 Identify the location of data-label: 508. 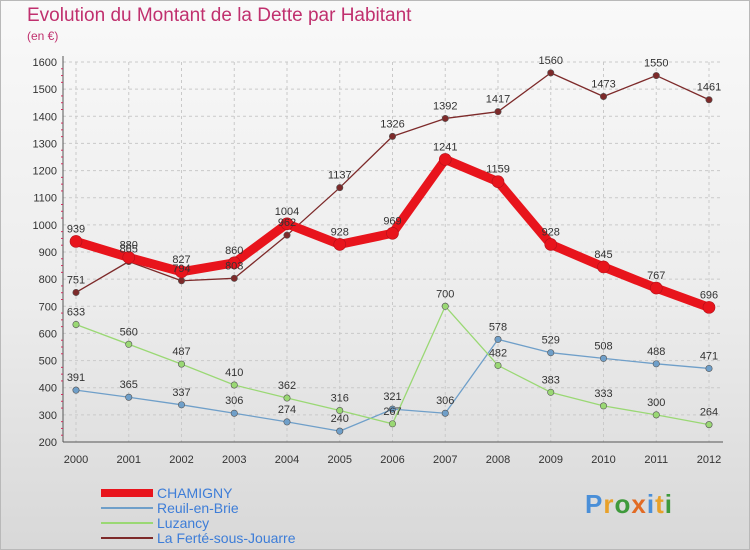
(603, 346).